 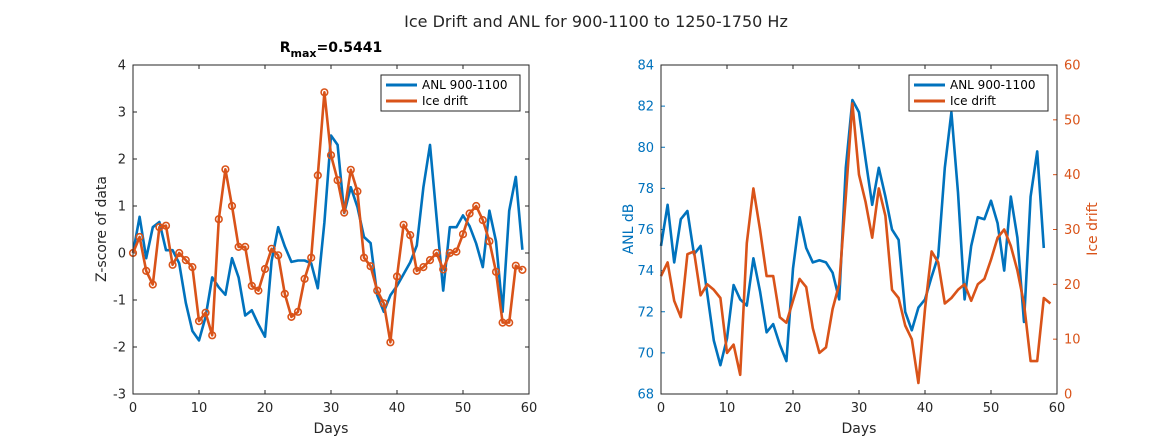 What do you see at coordinates (1072, 120) in the screenshot?
I see `right-right-ytick-label: 50` at bounding box center [1072, 120].